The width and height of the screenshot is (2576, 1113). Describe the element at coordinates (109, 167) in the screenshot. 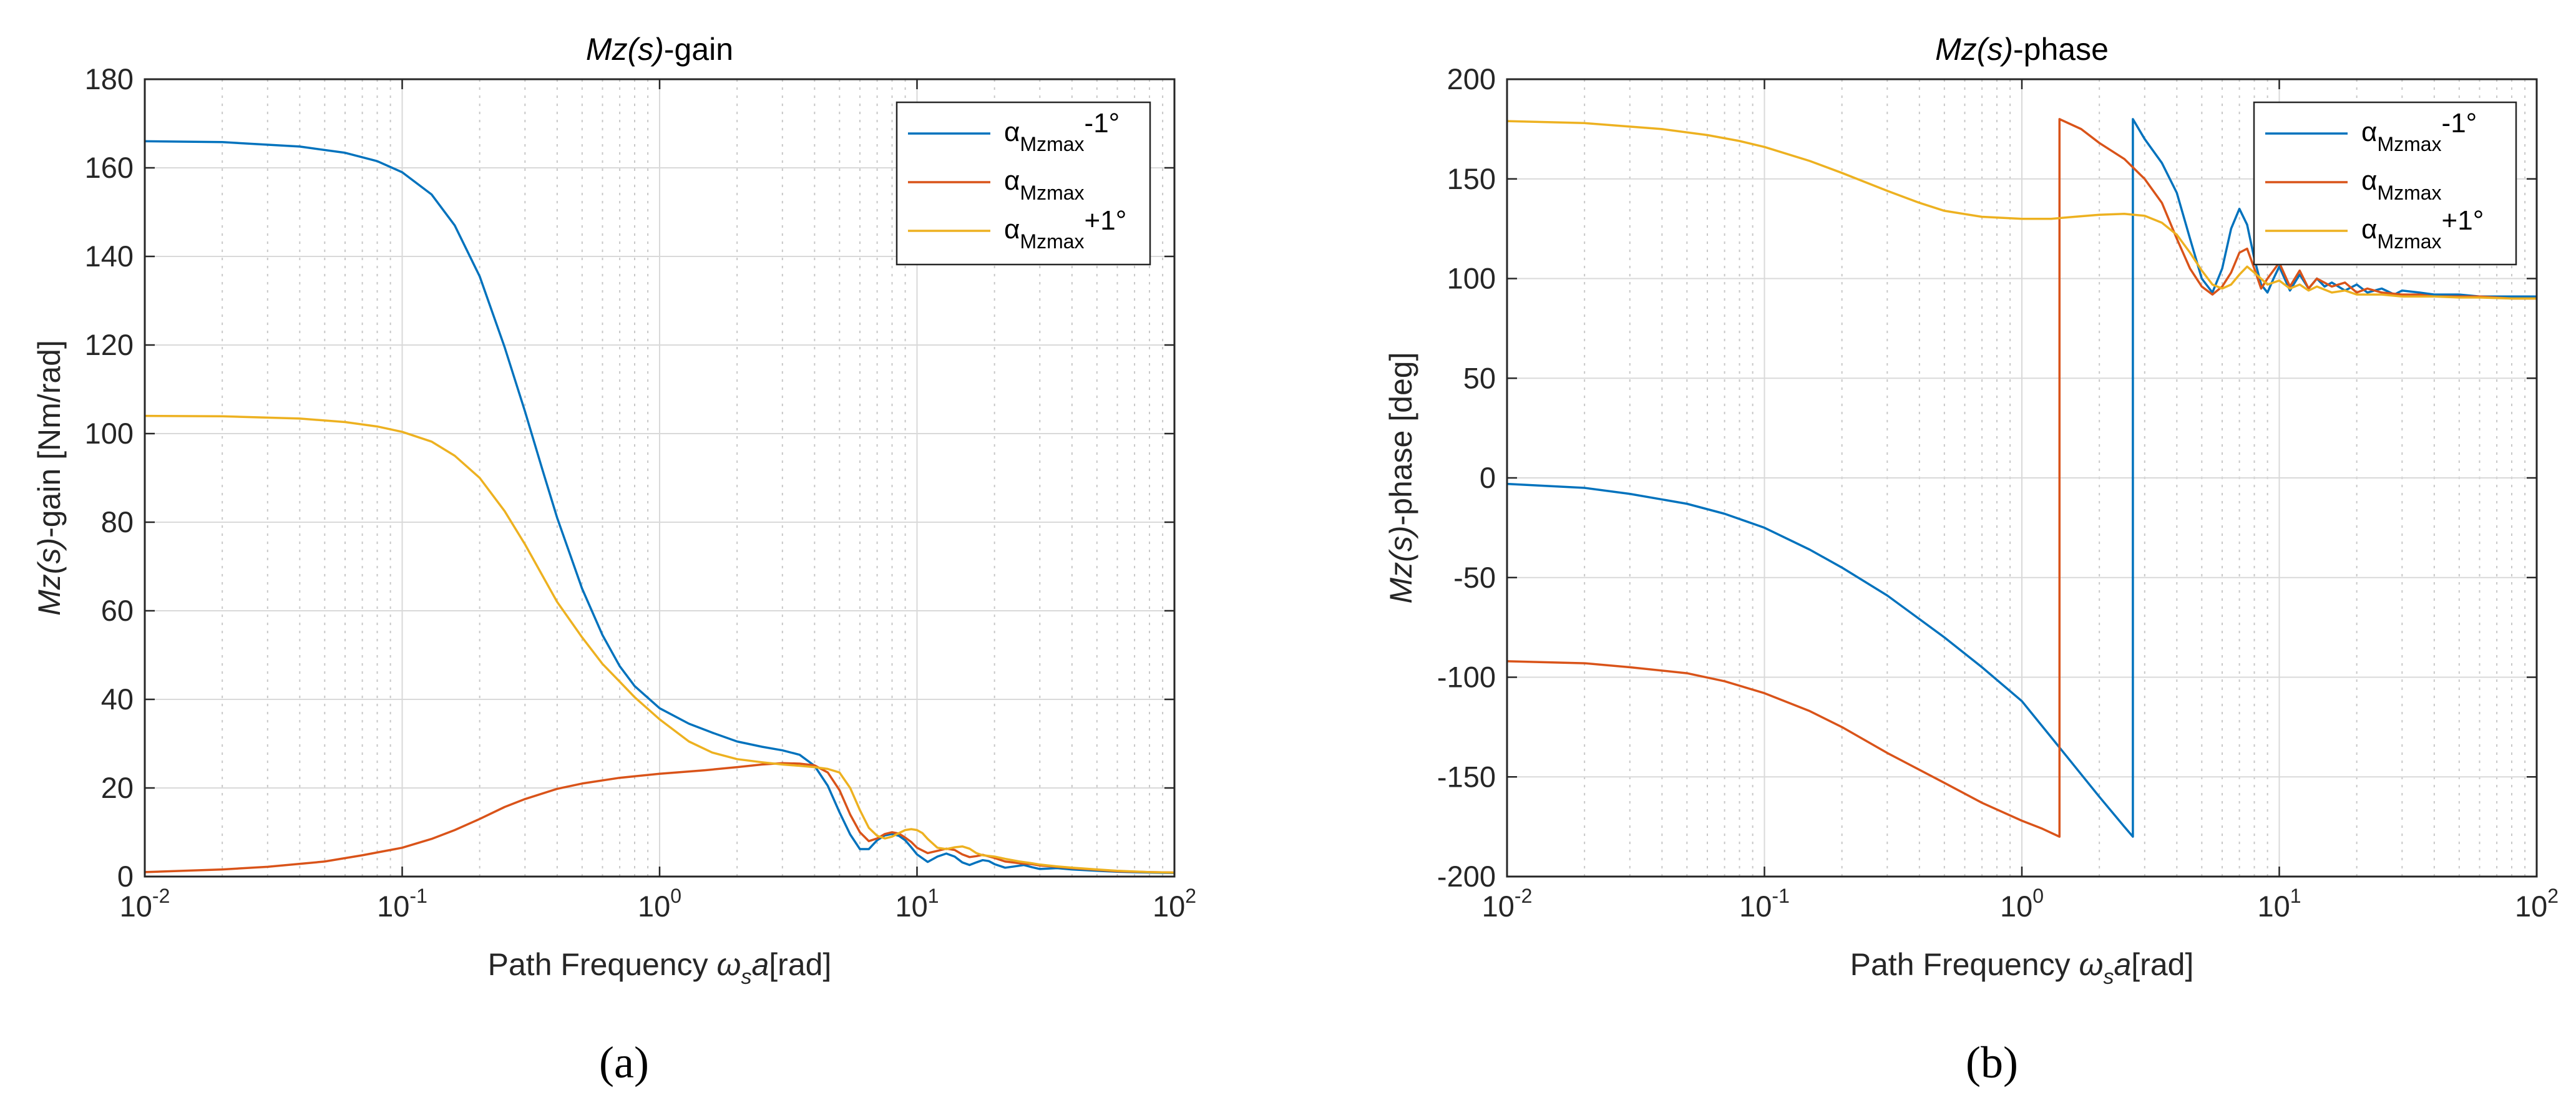

I see `y-tick-label: 160` at that location.